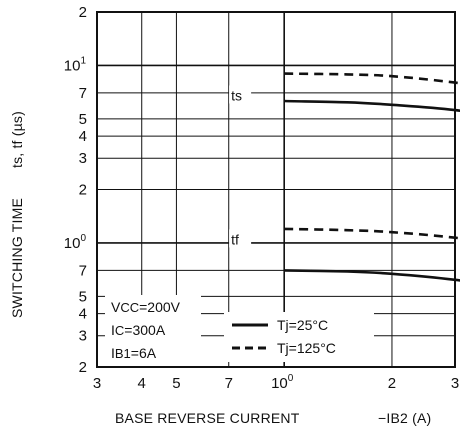 The width and height of the screenshot is (460, 436). I want to click on condition-ib1: IB1=6A, so click(134, 353).